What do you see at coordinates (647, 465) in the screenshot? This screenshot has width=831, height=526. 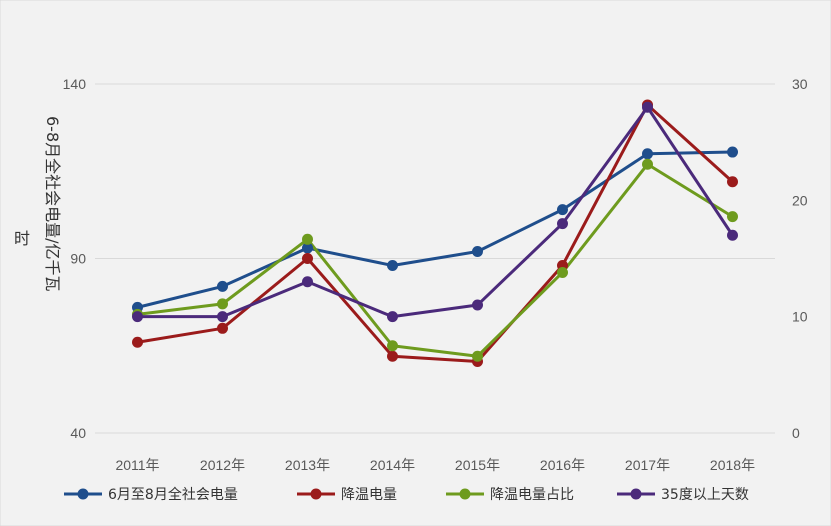 I see `x-tick-label: 2017年` at bounding box center [647, 465].